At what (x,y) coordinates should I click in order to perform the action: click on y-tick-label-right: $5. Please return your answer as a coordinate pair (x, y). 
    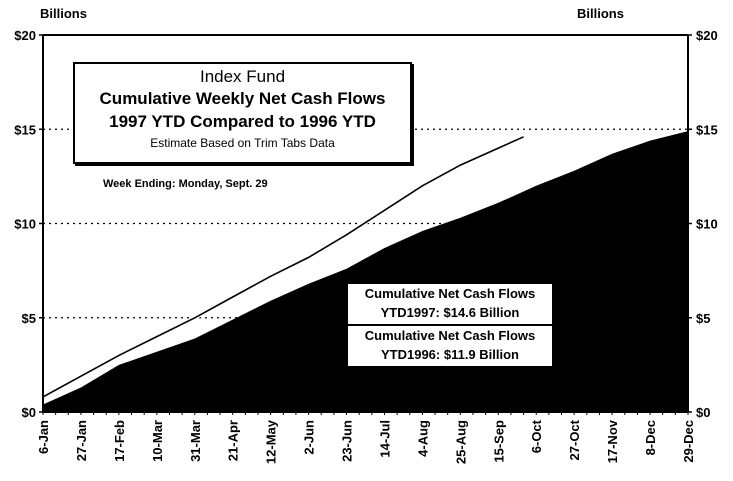
    Looking at the image, I should click on (703, 318).